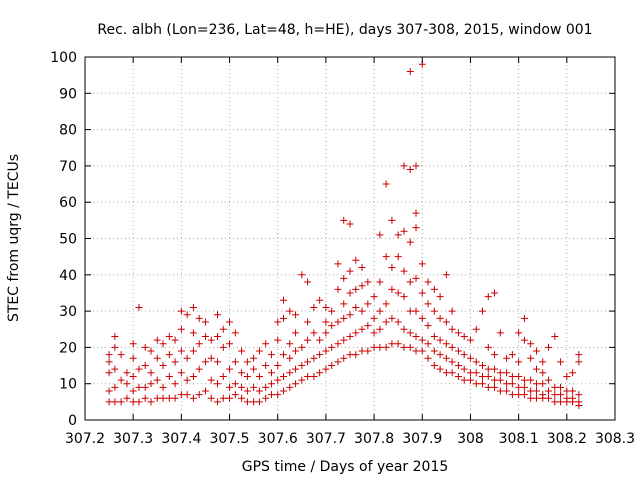 The width and height of the screenshot is (640, 480). Describe the element at coordinates (68, 94) in the screenshot. I see `y-tick-label: 90` at that location.